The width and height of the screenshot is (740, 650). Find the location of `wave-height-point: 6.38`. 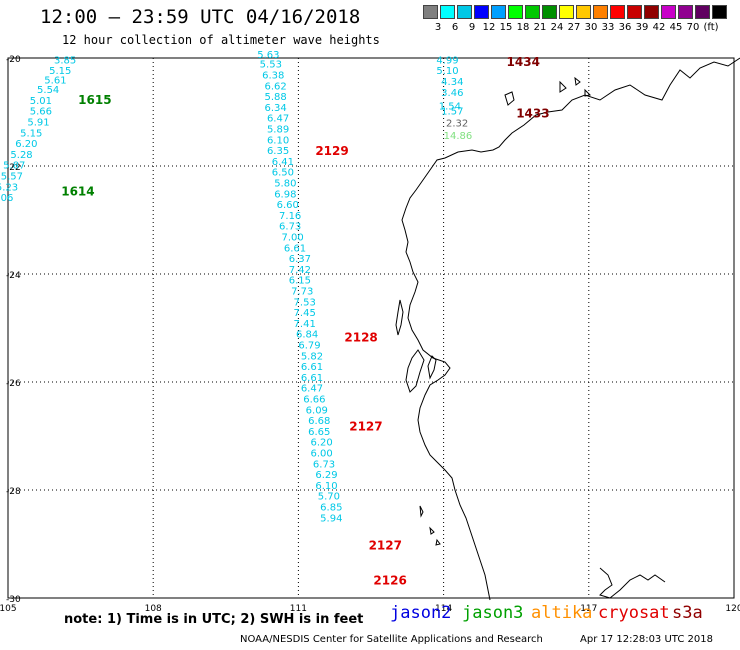

wave-height-point: 6.38 is located at coordinates (273, 76).